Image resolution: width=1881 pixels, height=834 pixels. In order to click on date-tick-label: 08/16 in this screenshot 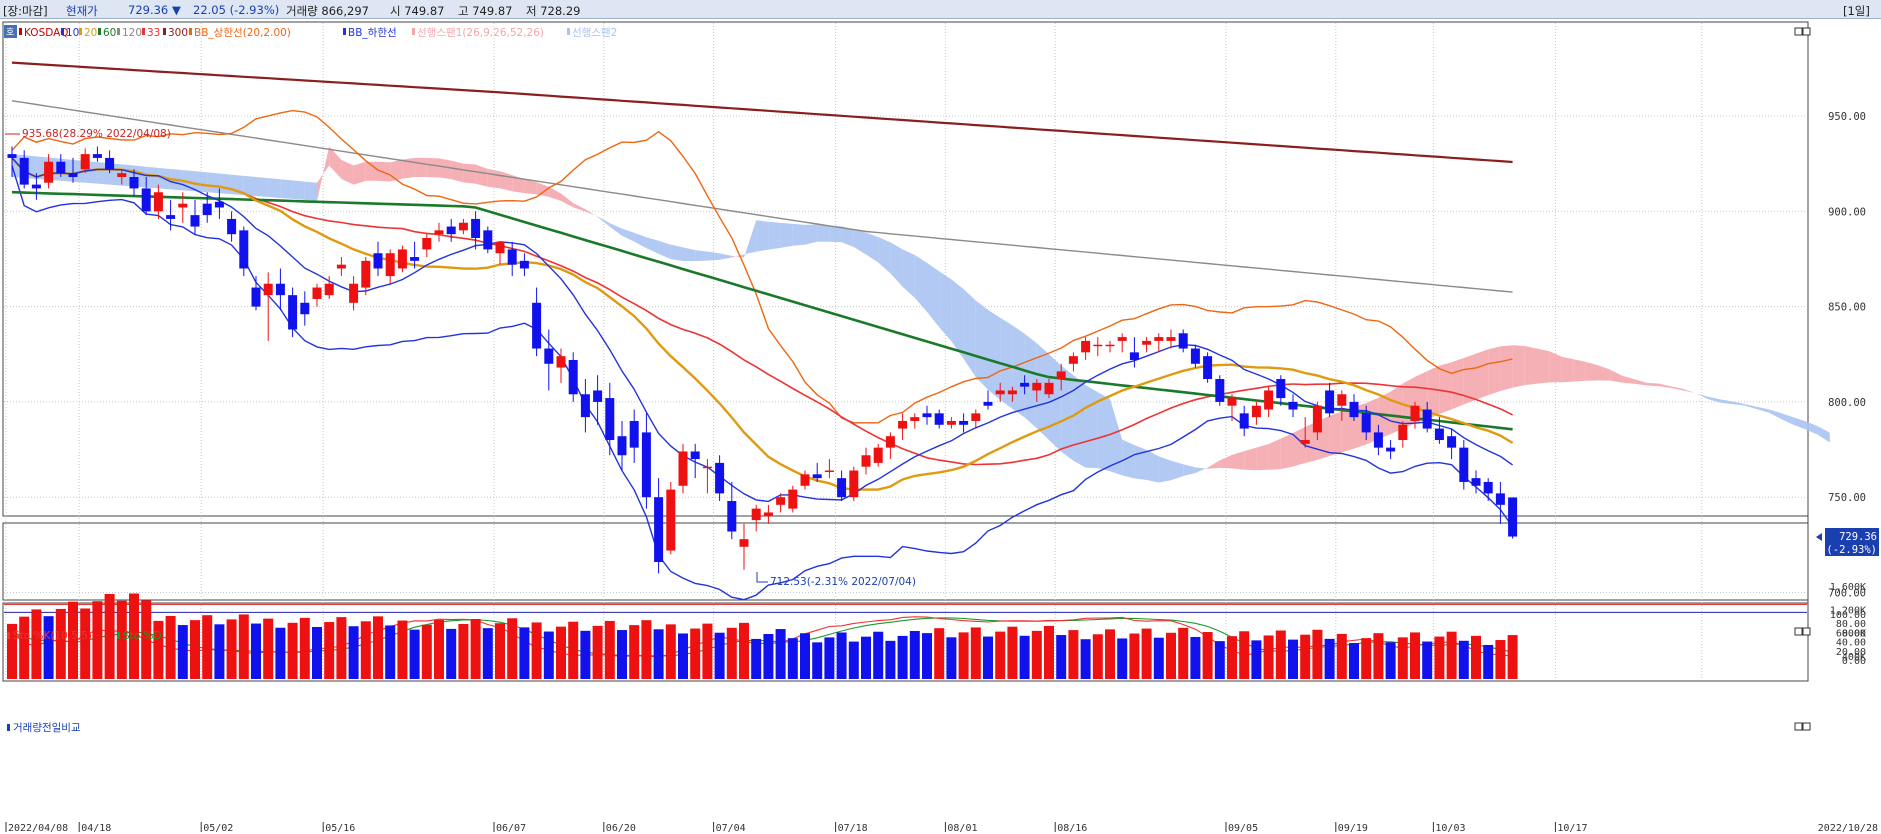, I will do `click(1072, 828)`.